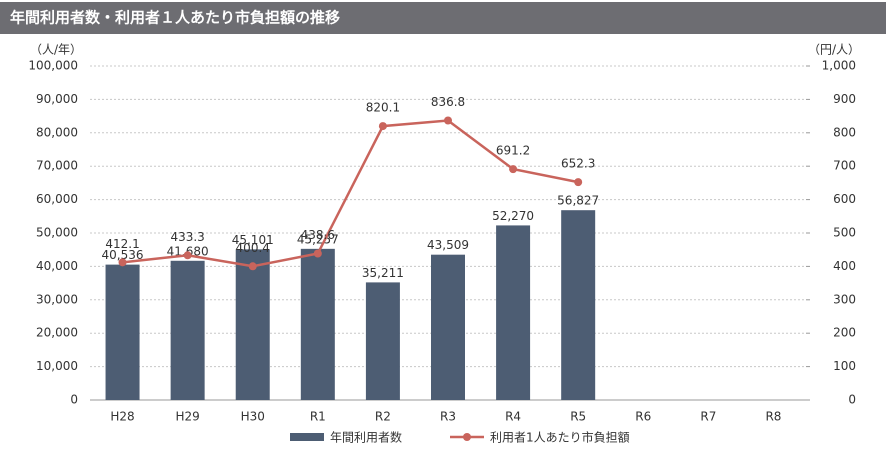  I want to click on line-value-label: 820.1, so click(383, 108).